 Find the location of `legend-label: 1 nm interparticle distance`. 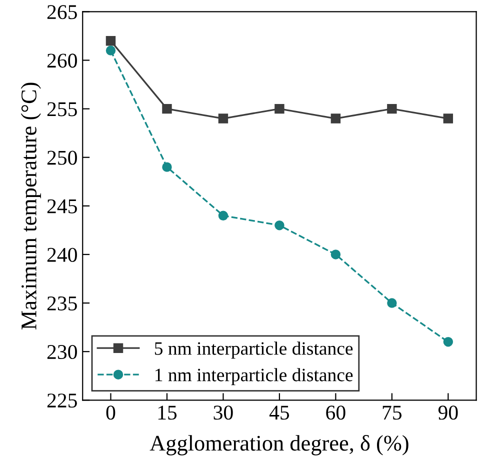

legend-label: 1 nm interparticle distance is located at coordinates (254, 377).